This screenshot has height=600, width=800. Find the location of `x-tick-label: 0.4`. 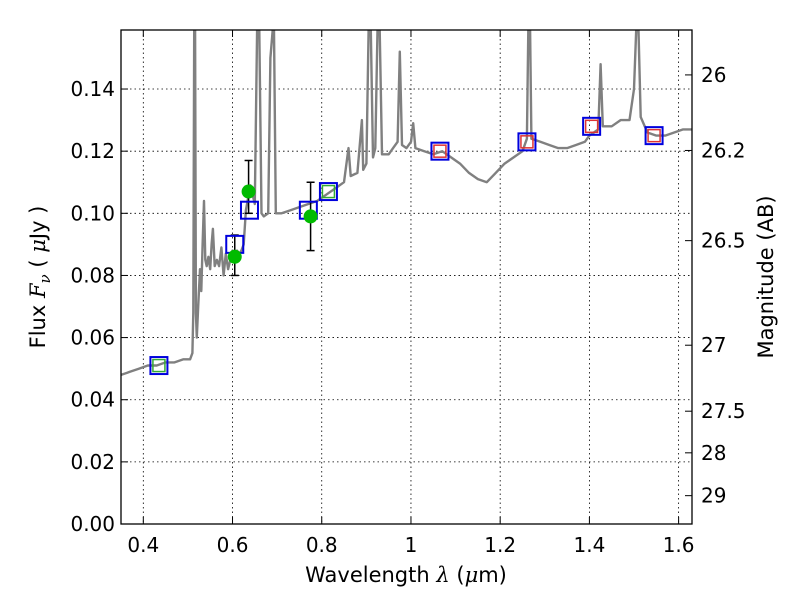

x-tick-label: 0.4 is located at coordinates (143, 545).